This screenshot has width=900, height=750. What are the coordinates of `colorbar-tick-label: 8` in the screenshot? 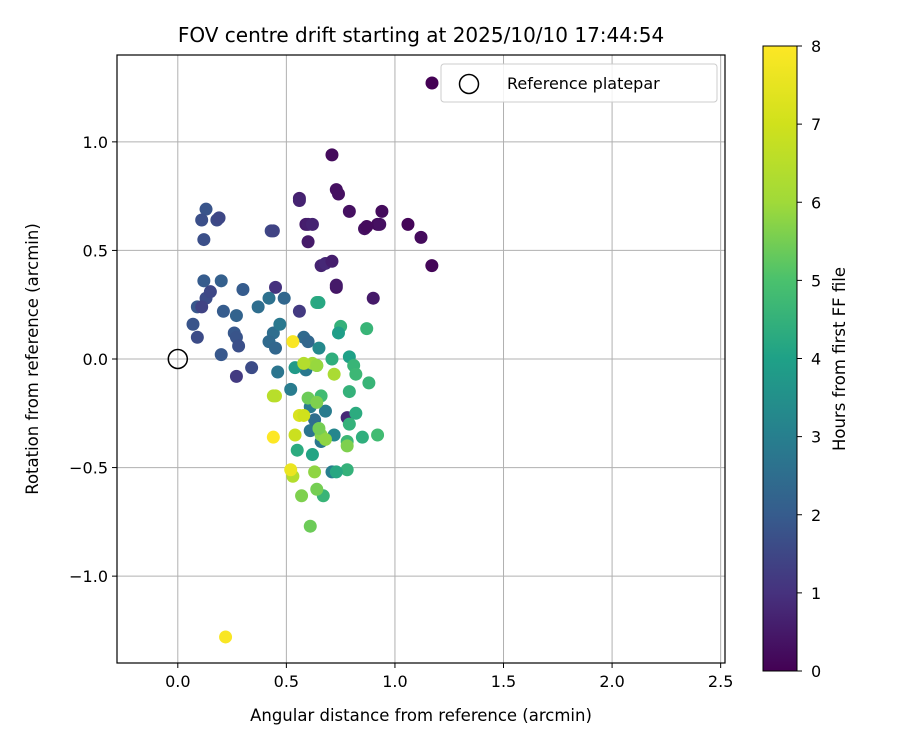 It's located at (816, 46).